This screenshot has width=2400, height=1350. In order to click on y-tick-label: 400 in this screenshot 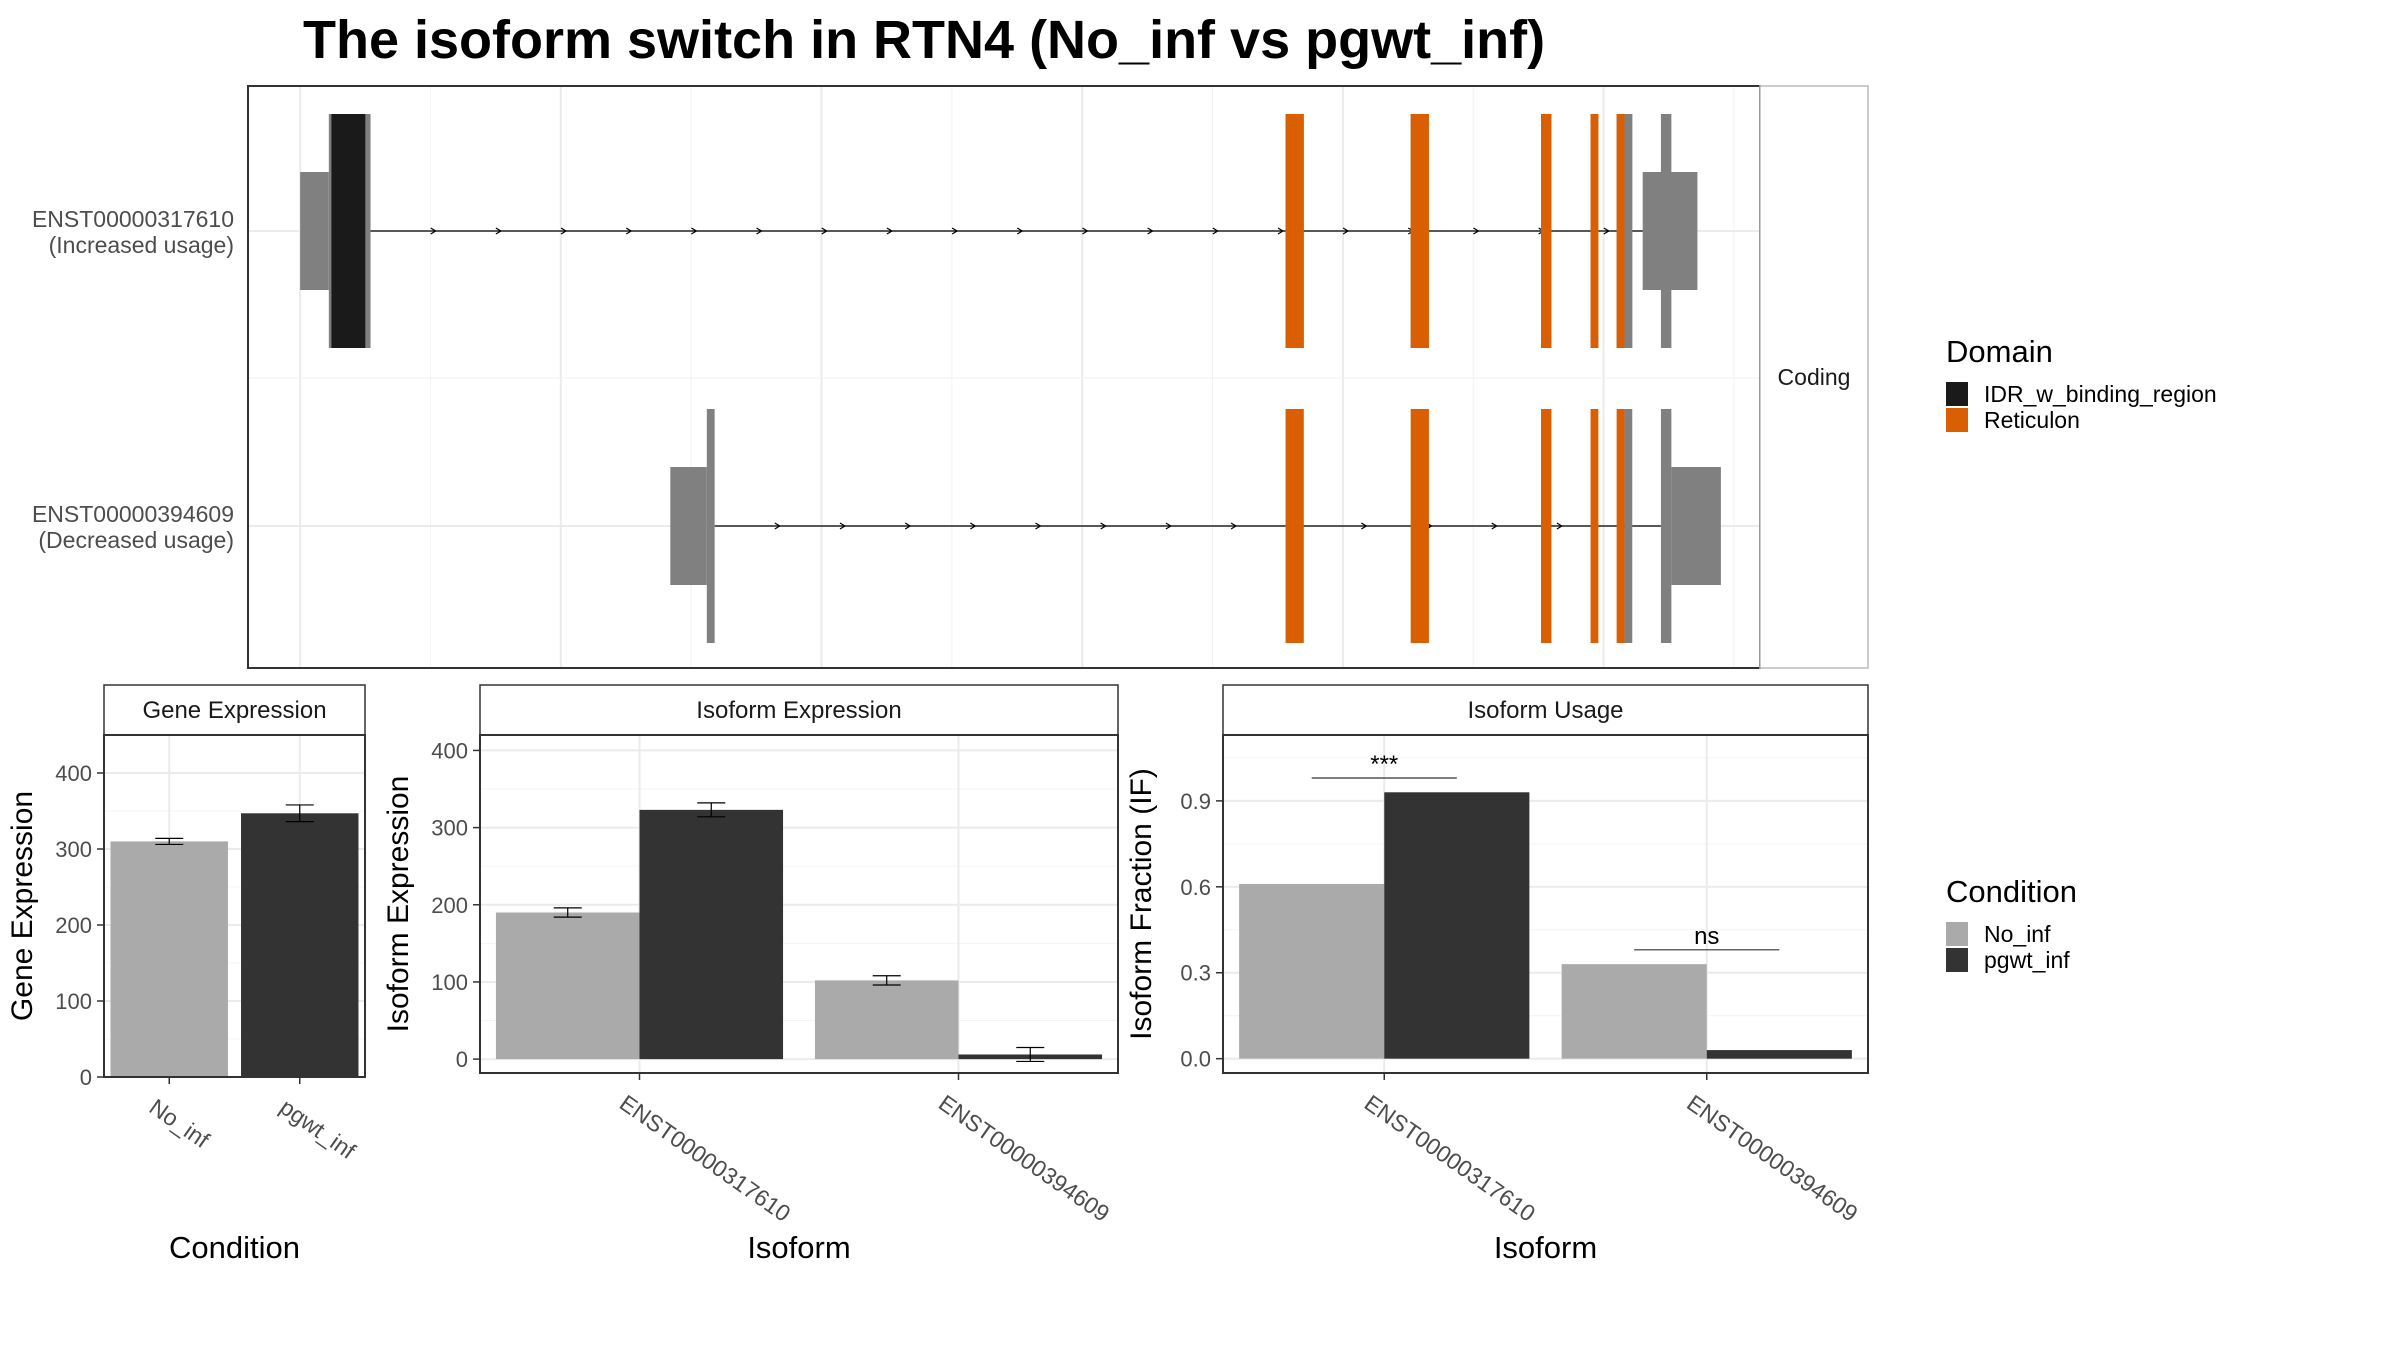, I will do `click(73, 773)`.